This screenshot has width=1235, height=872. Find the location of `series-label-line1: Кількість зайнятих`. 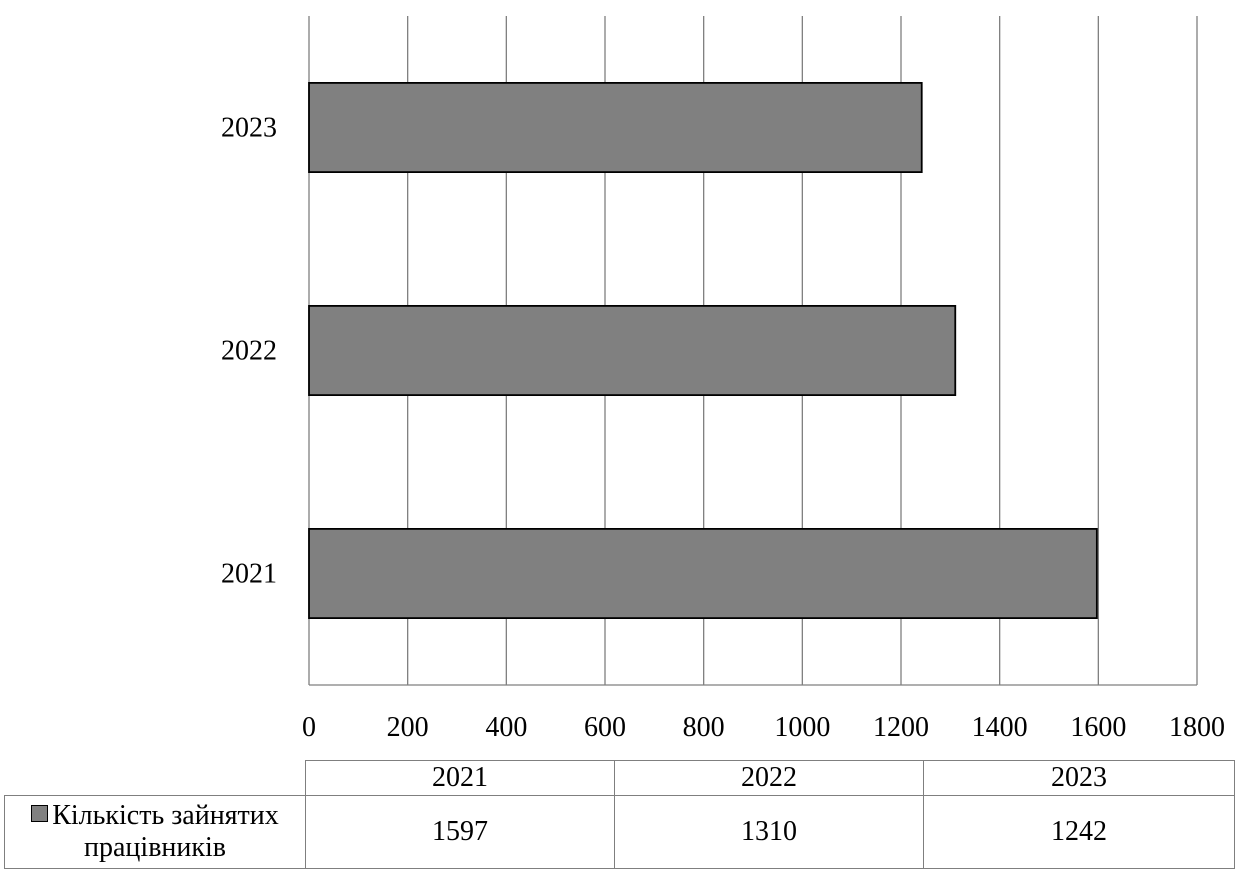

series-label-line1: Кількість зайнятих is located at coordinates (165, 815).